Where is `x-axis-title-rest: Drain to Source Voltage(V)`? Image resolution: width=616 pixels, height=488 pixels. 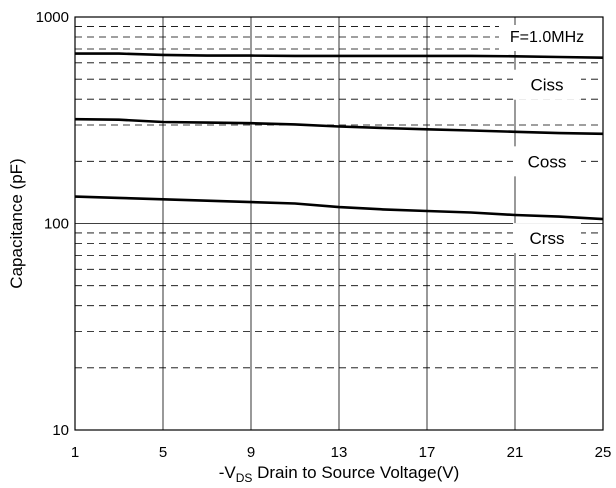 x-axis-title-rest: Drain to Source Voltage(V) is located at coordinates (355, 472).